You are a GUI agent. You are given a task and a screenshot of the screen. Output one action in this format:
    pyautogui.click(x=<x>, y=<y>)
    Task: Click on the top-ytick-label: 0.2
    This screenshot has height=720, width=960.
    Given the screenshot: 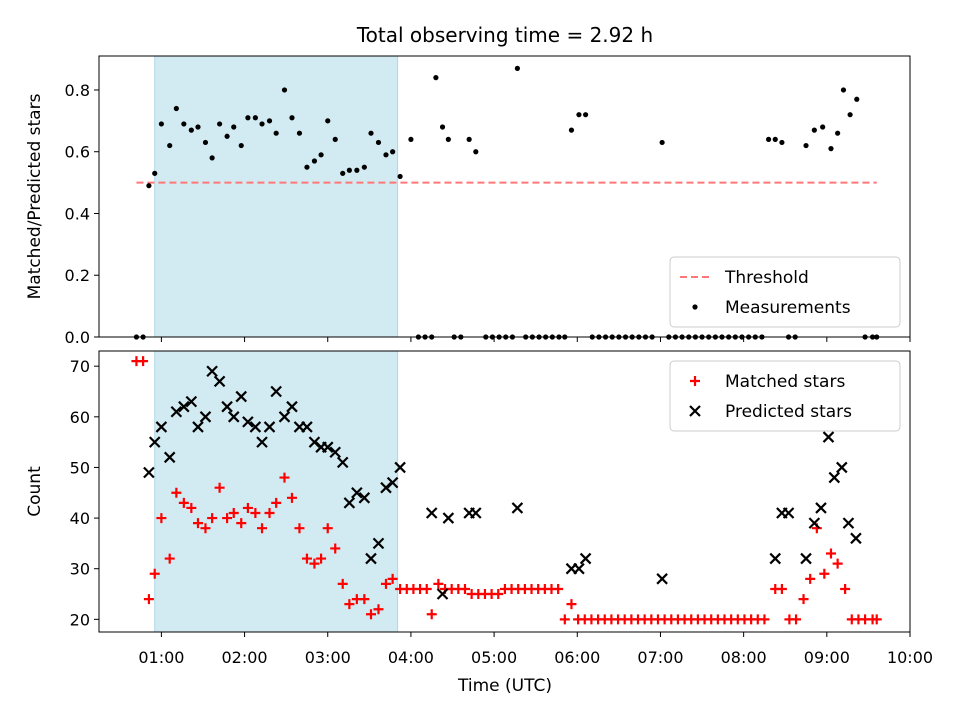 What is the action you would take?
    pyautogui.click(x=77, y=275)
    